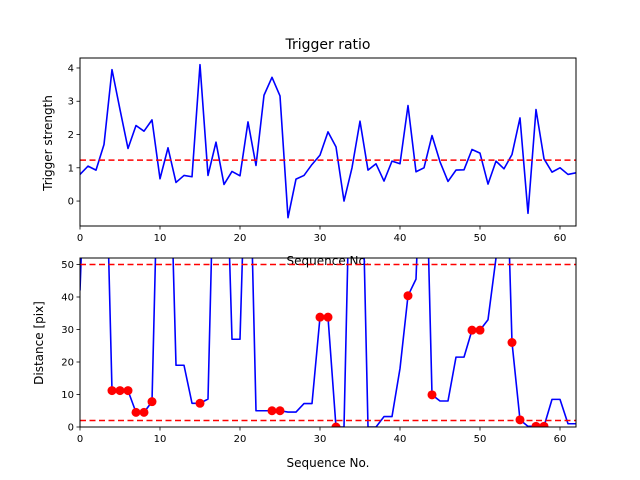 The width and height of the screenshot is (640, 480). I want to click on chart-title: Trigger ratio, so click(327, 45).